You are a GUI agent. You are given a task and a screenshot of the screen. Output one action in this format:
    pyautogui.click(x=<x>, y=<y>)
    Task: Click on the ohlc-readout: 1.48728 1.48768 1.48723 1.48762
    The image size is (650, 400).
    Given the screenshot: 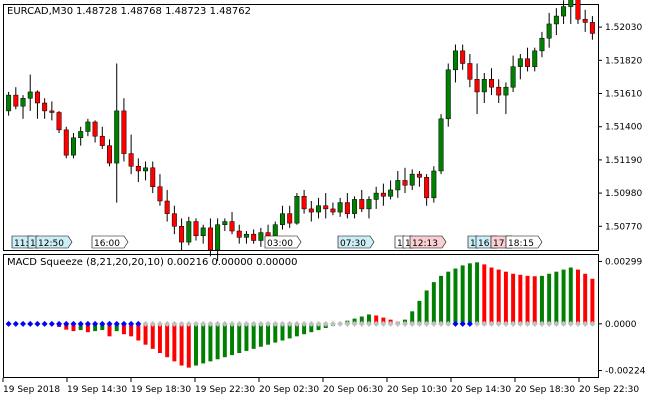 What is the action you would take?
    pyautogui.click(x=163, y=11)
    